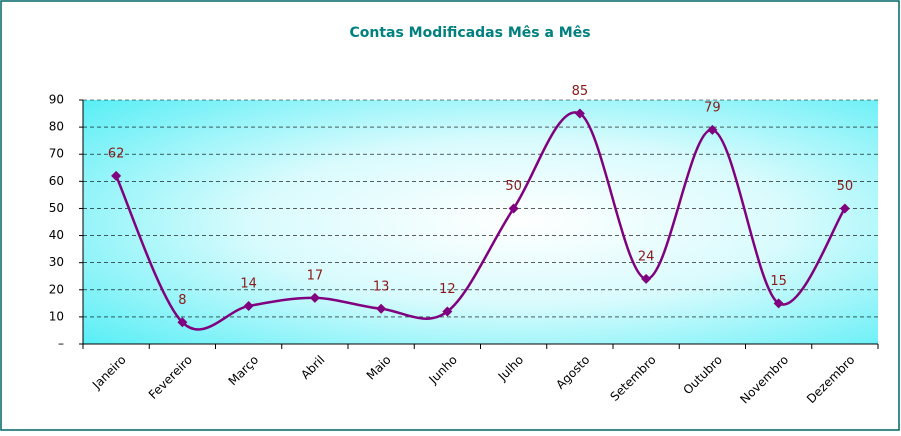 Image resolution: width=901 pixels, height=436 pixels. What do you see at coordinates (469, 33) in the screenshot?
I see `chart-title: Contas Modificadas Mês a Mês` at bounding box center [469, 33].